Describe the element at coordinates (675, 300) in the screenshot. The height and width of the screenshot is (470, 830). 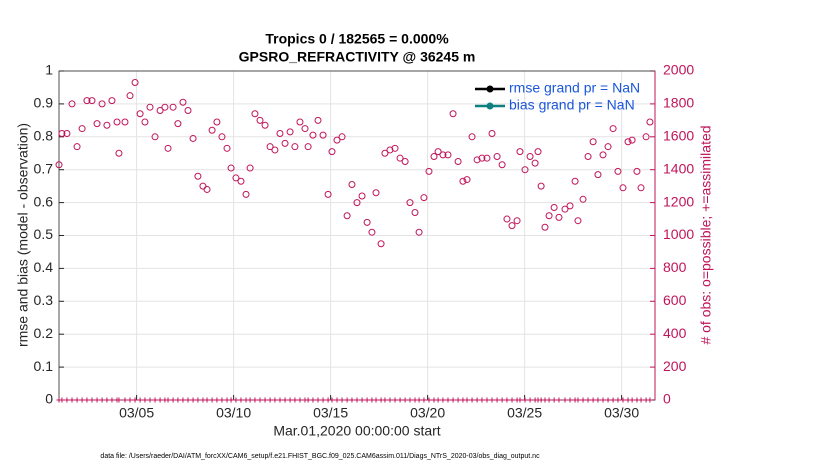
I see `y2-tick-label: 600` at that location.